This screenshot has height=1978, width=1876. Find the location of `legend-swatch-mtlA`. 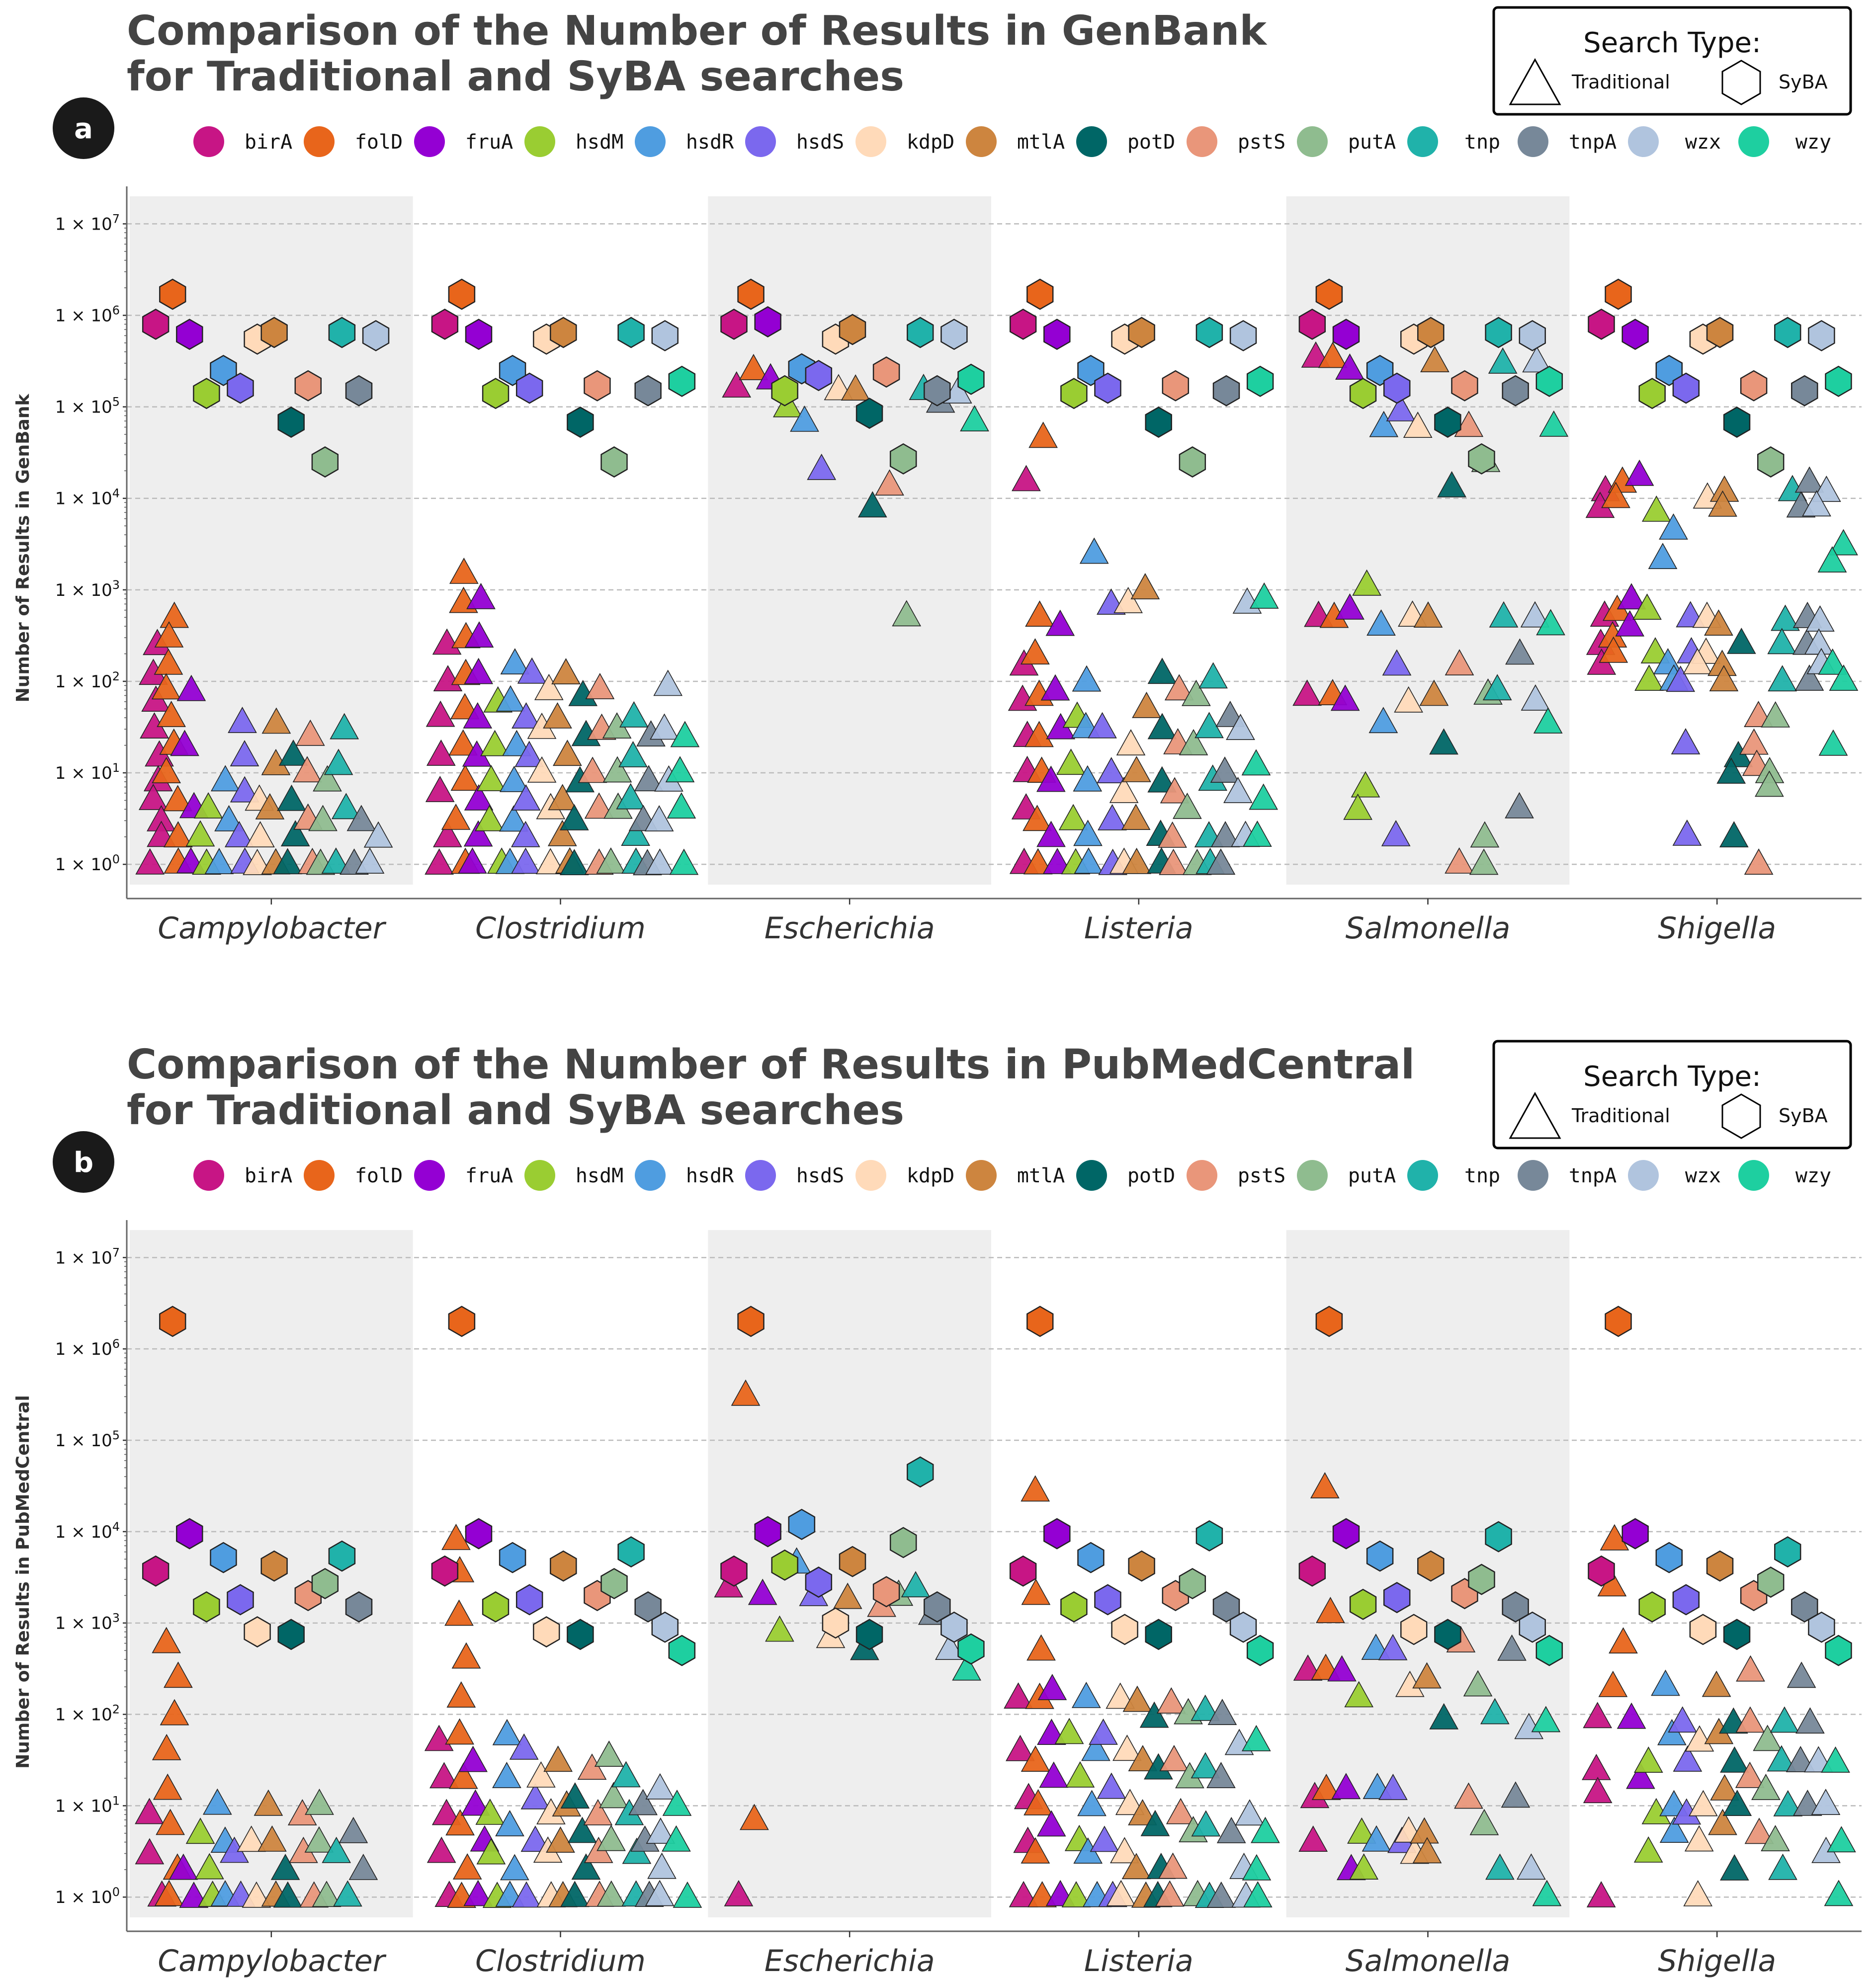

legend-swatch-mtlA is located at coordinates (981, 141).